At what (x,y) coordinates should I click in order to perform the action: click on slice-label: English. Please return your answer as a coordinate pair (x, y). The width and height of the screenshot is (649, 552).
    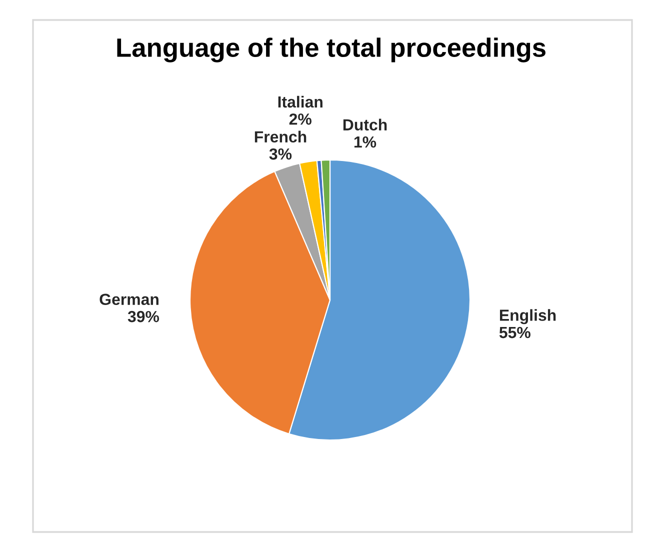
    Looking at the image, I should click on (528, 316).